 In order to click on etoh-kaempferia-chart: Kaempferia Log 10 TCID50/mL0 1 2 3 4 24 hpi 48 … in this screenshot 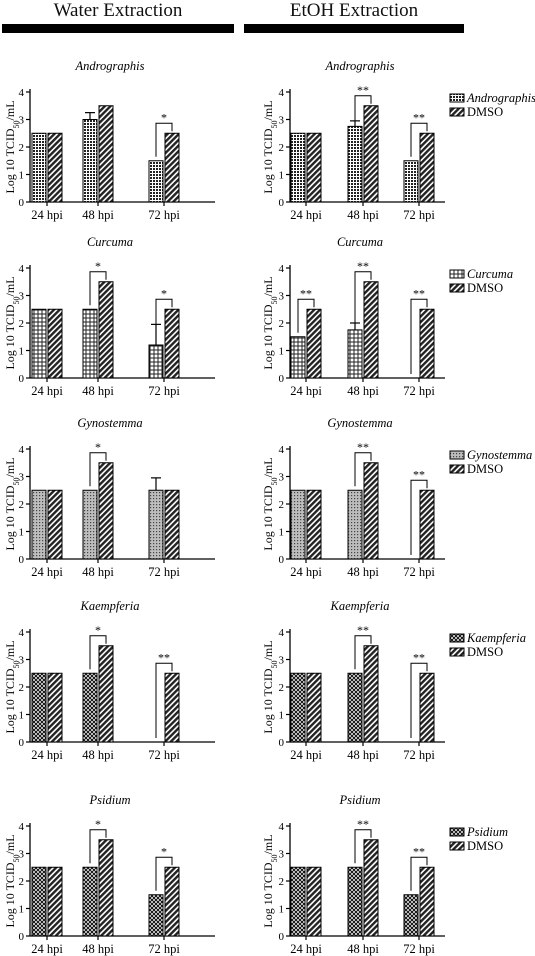, I will do `click(393, 680)`.